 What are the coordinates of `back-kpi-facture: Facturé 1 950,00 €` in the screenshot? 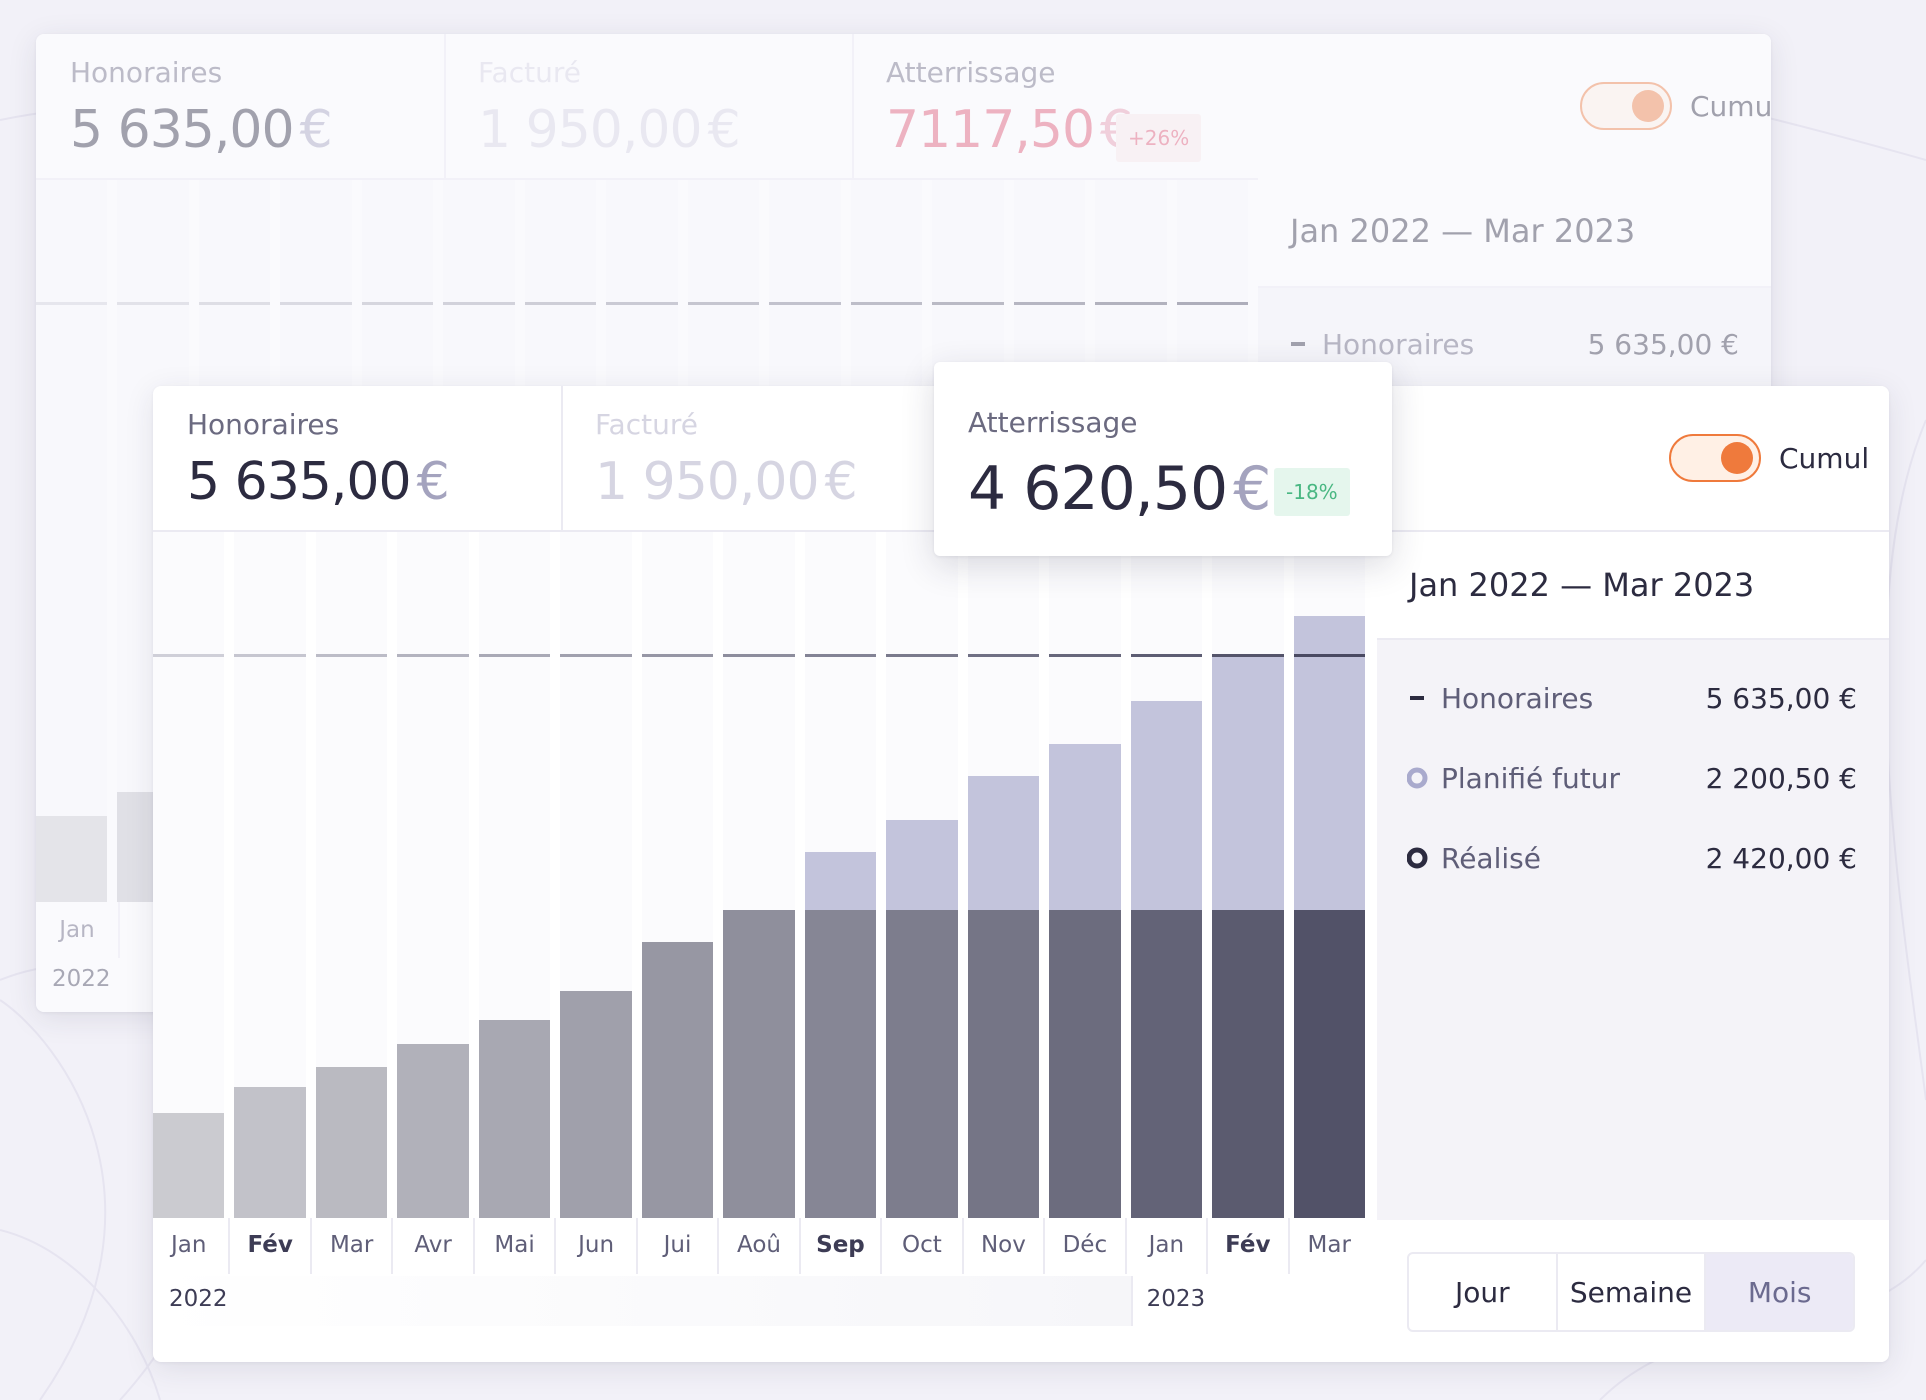 It's located at (649, 106).